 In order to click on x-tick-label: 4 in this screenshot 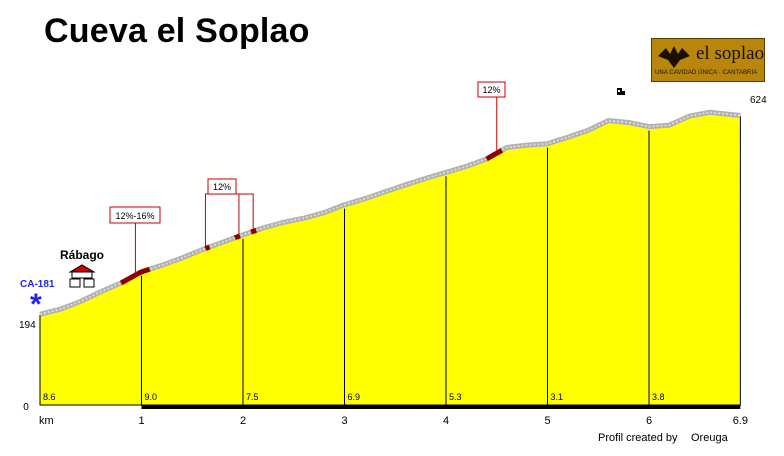, I will do `click(446, 421)`.